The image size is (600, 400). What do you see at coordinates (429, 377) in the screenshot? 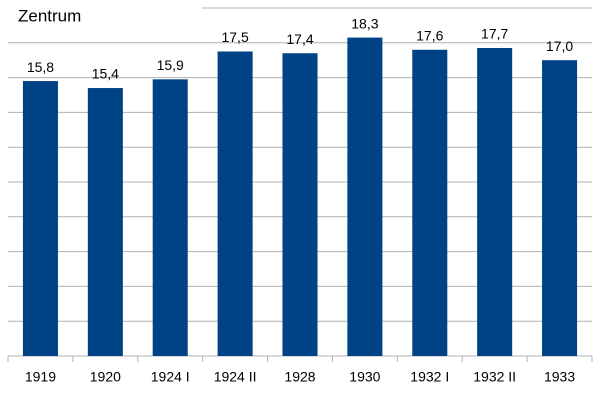
I see `x-tick-label: 1932 I` at bounding box center [429, 377].